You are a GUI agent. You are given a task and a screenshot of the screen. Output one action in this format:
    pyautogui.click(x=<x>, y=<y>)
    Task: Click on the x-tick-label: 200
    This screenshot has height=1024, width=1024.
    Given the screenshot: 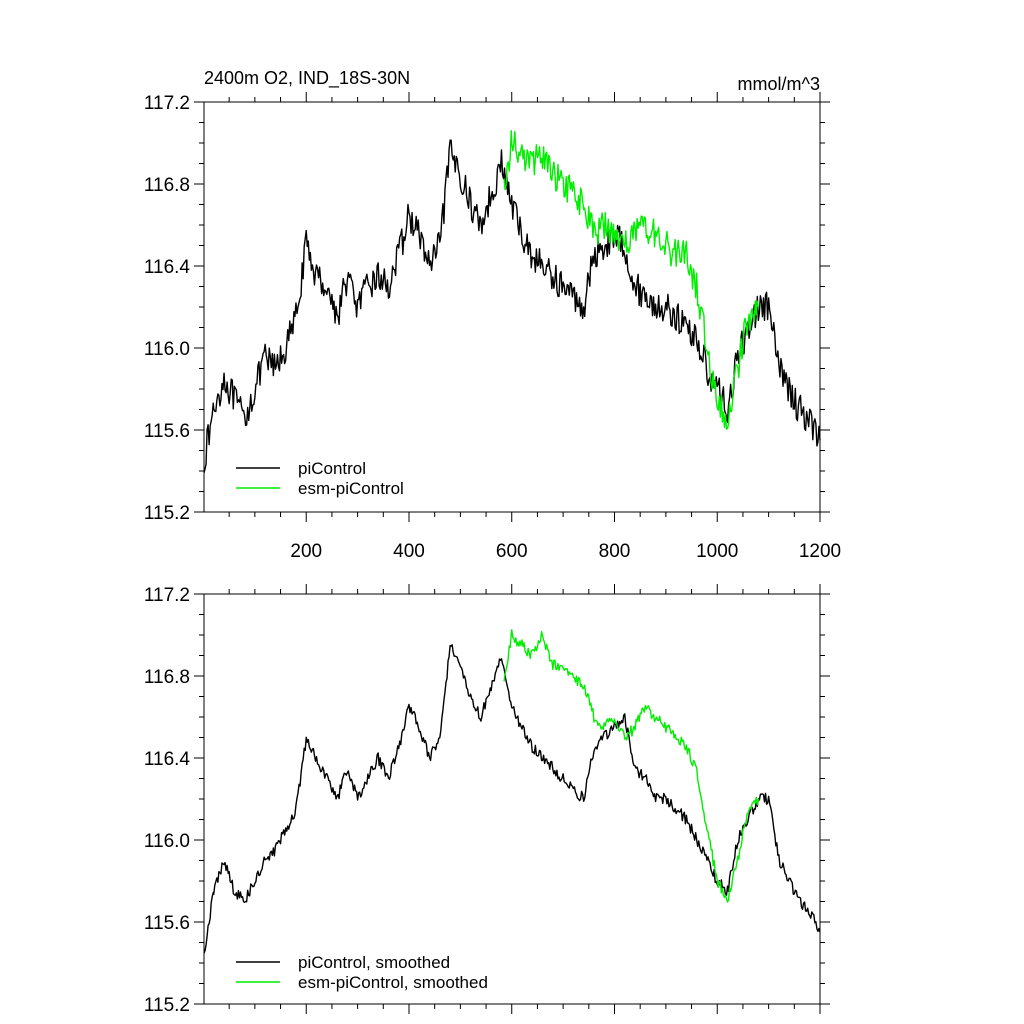 What is the action you would take?
    pyautogui.click(x=306, y=551)
    